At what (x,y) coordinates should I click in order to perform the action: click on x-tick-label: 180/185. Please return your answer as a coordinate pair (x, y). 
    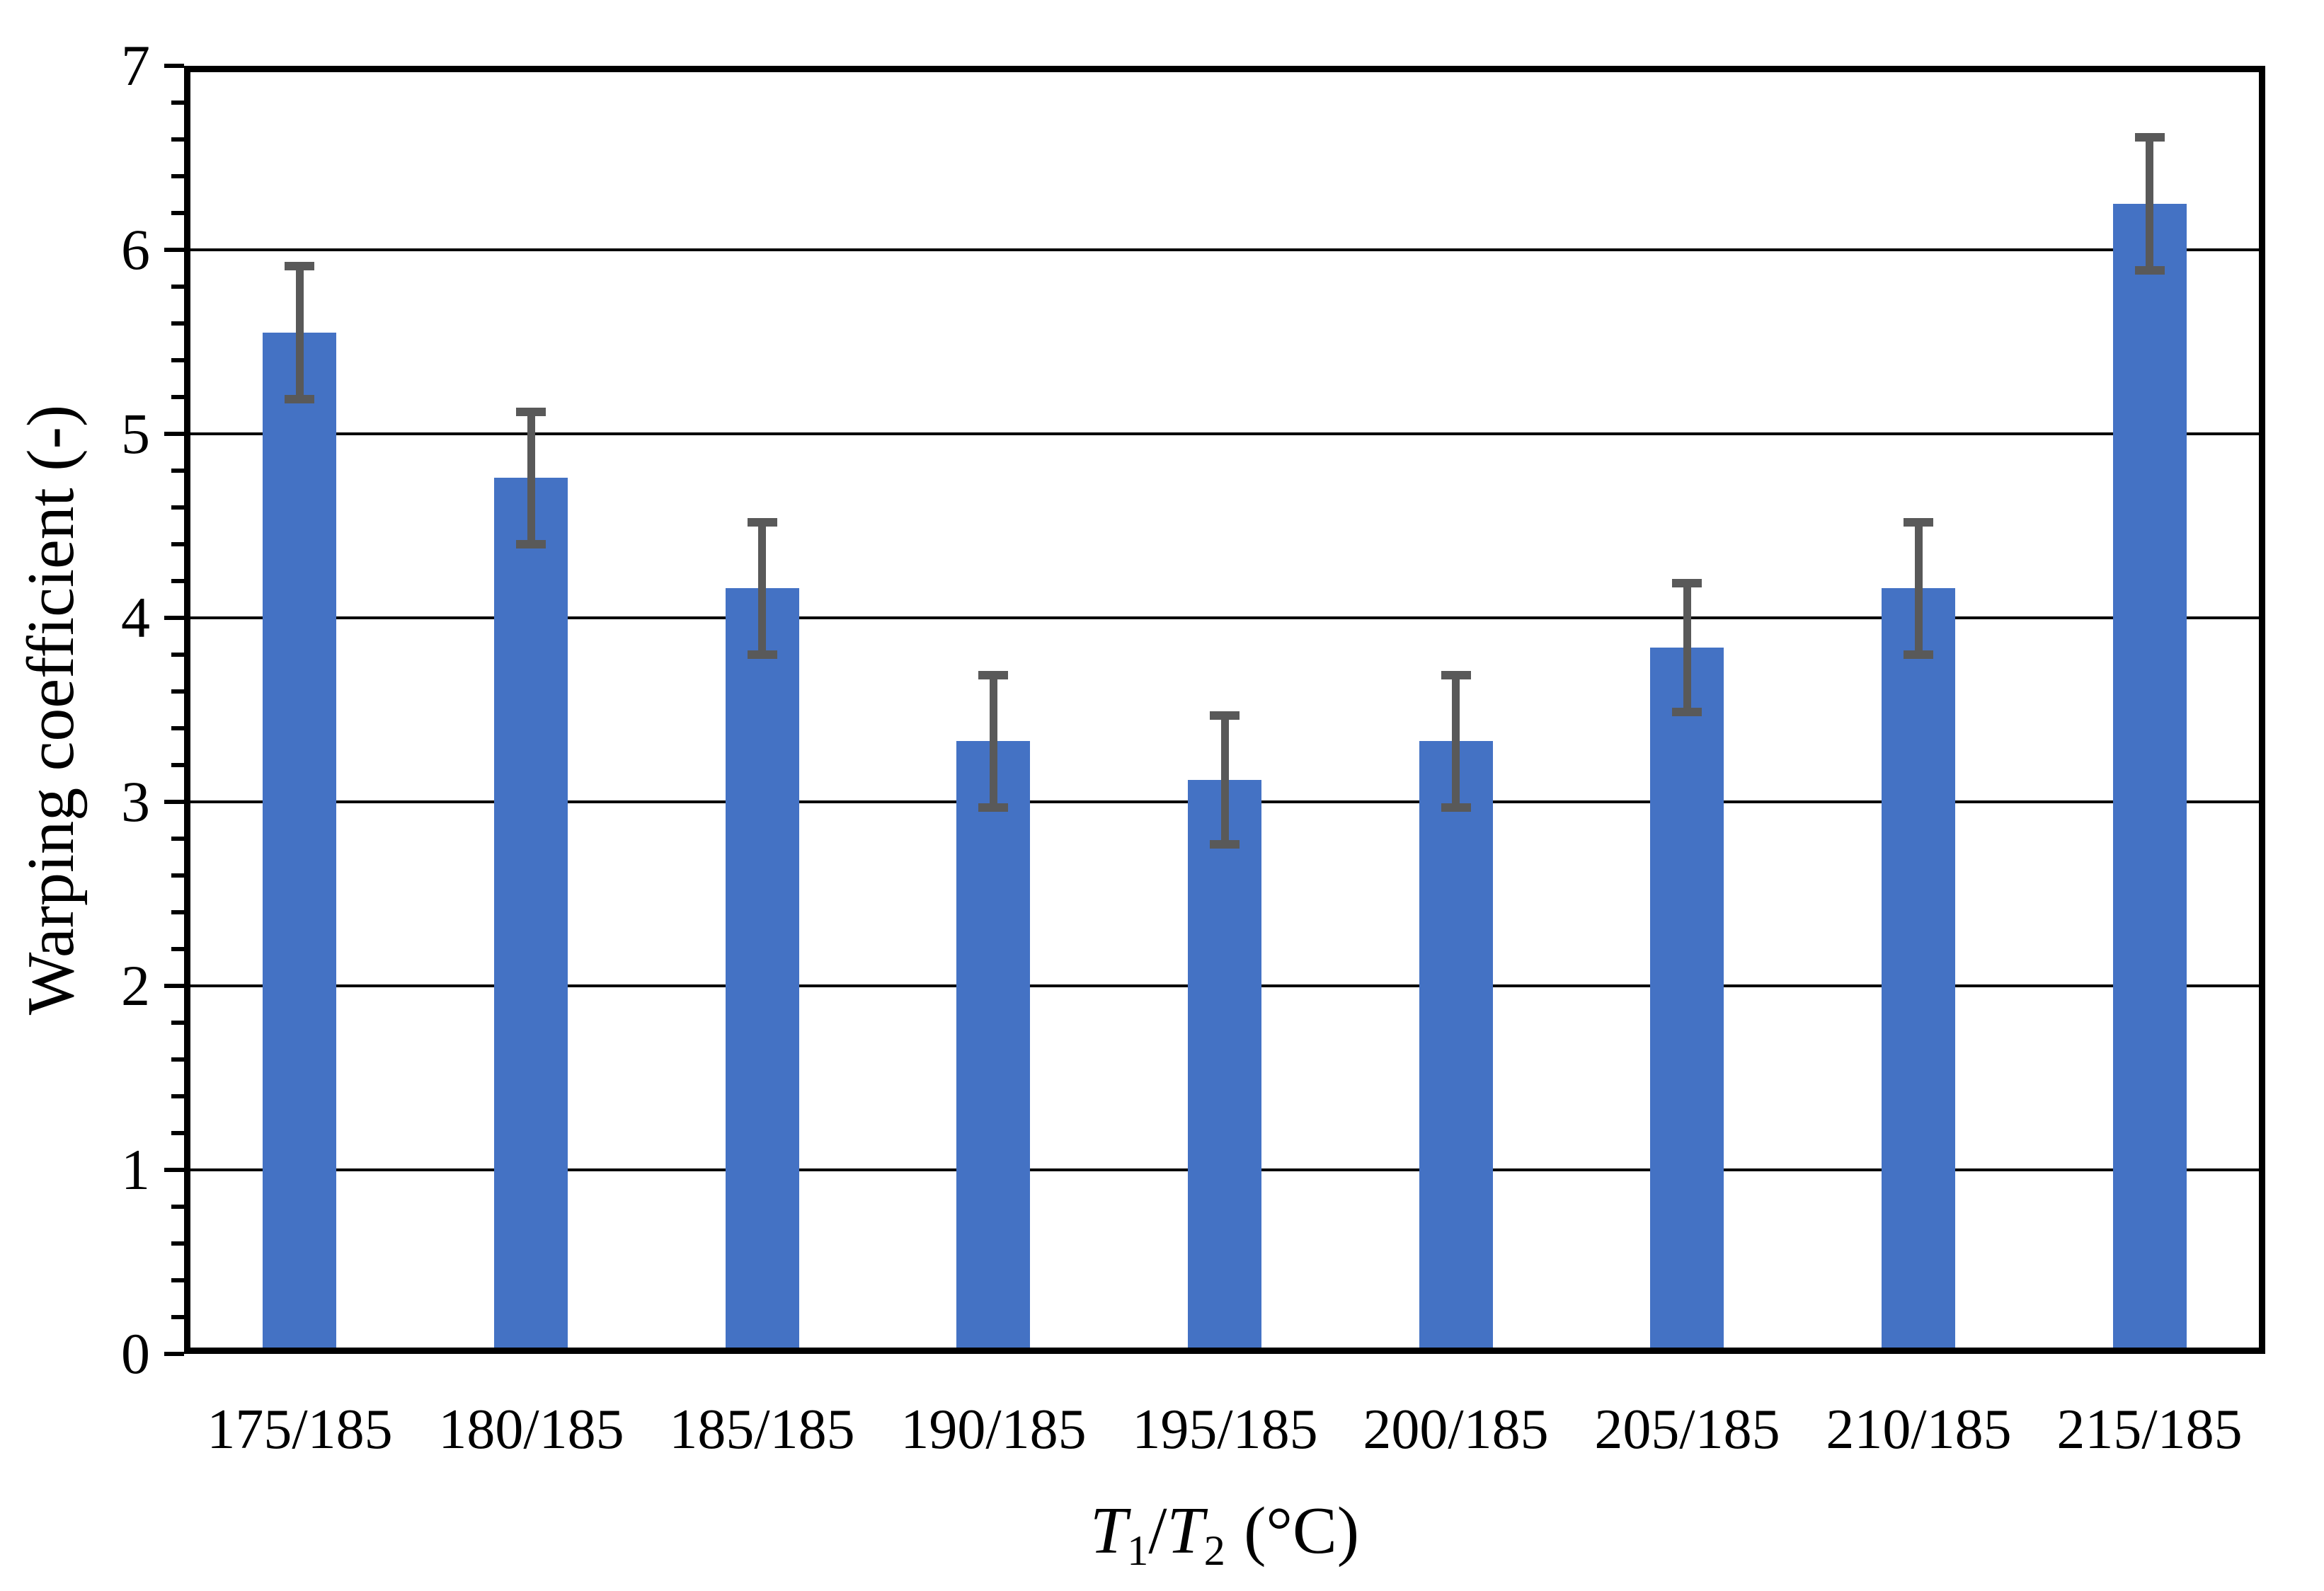
    Looking at the image, I should click on (531, 1429).